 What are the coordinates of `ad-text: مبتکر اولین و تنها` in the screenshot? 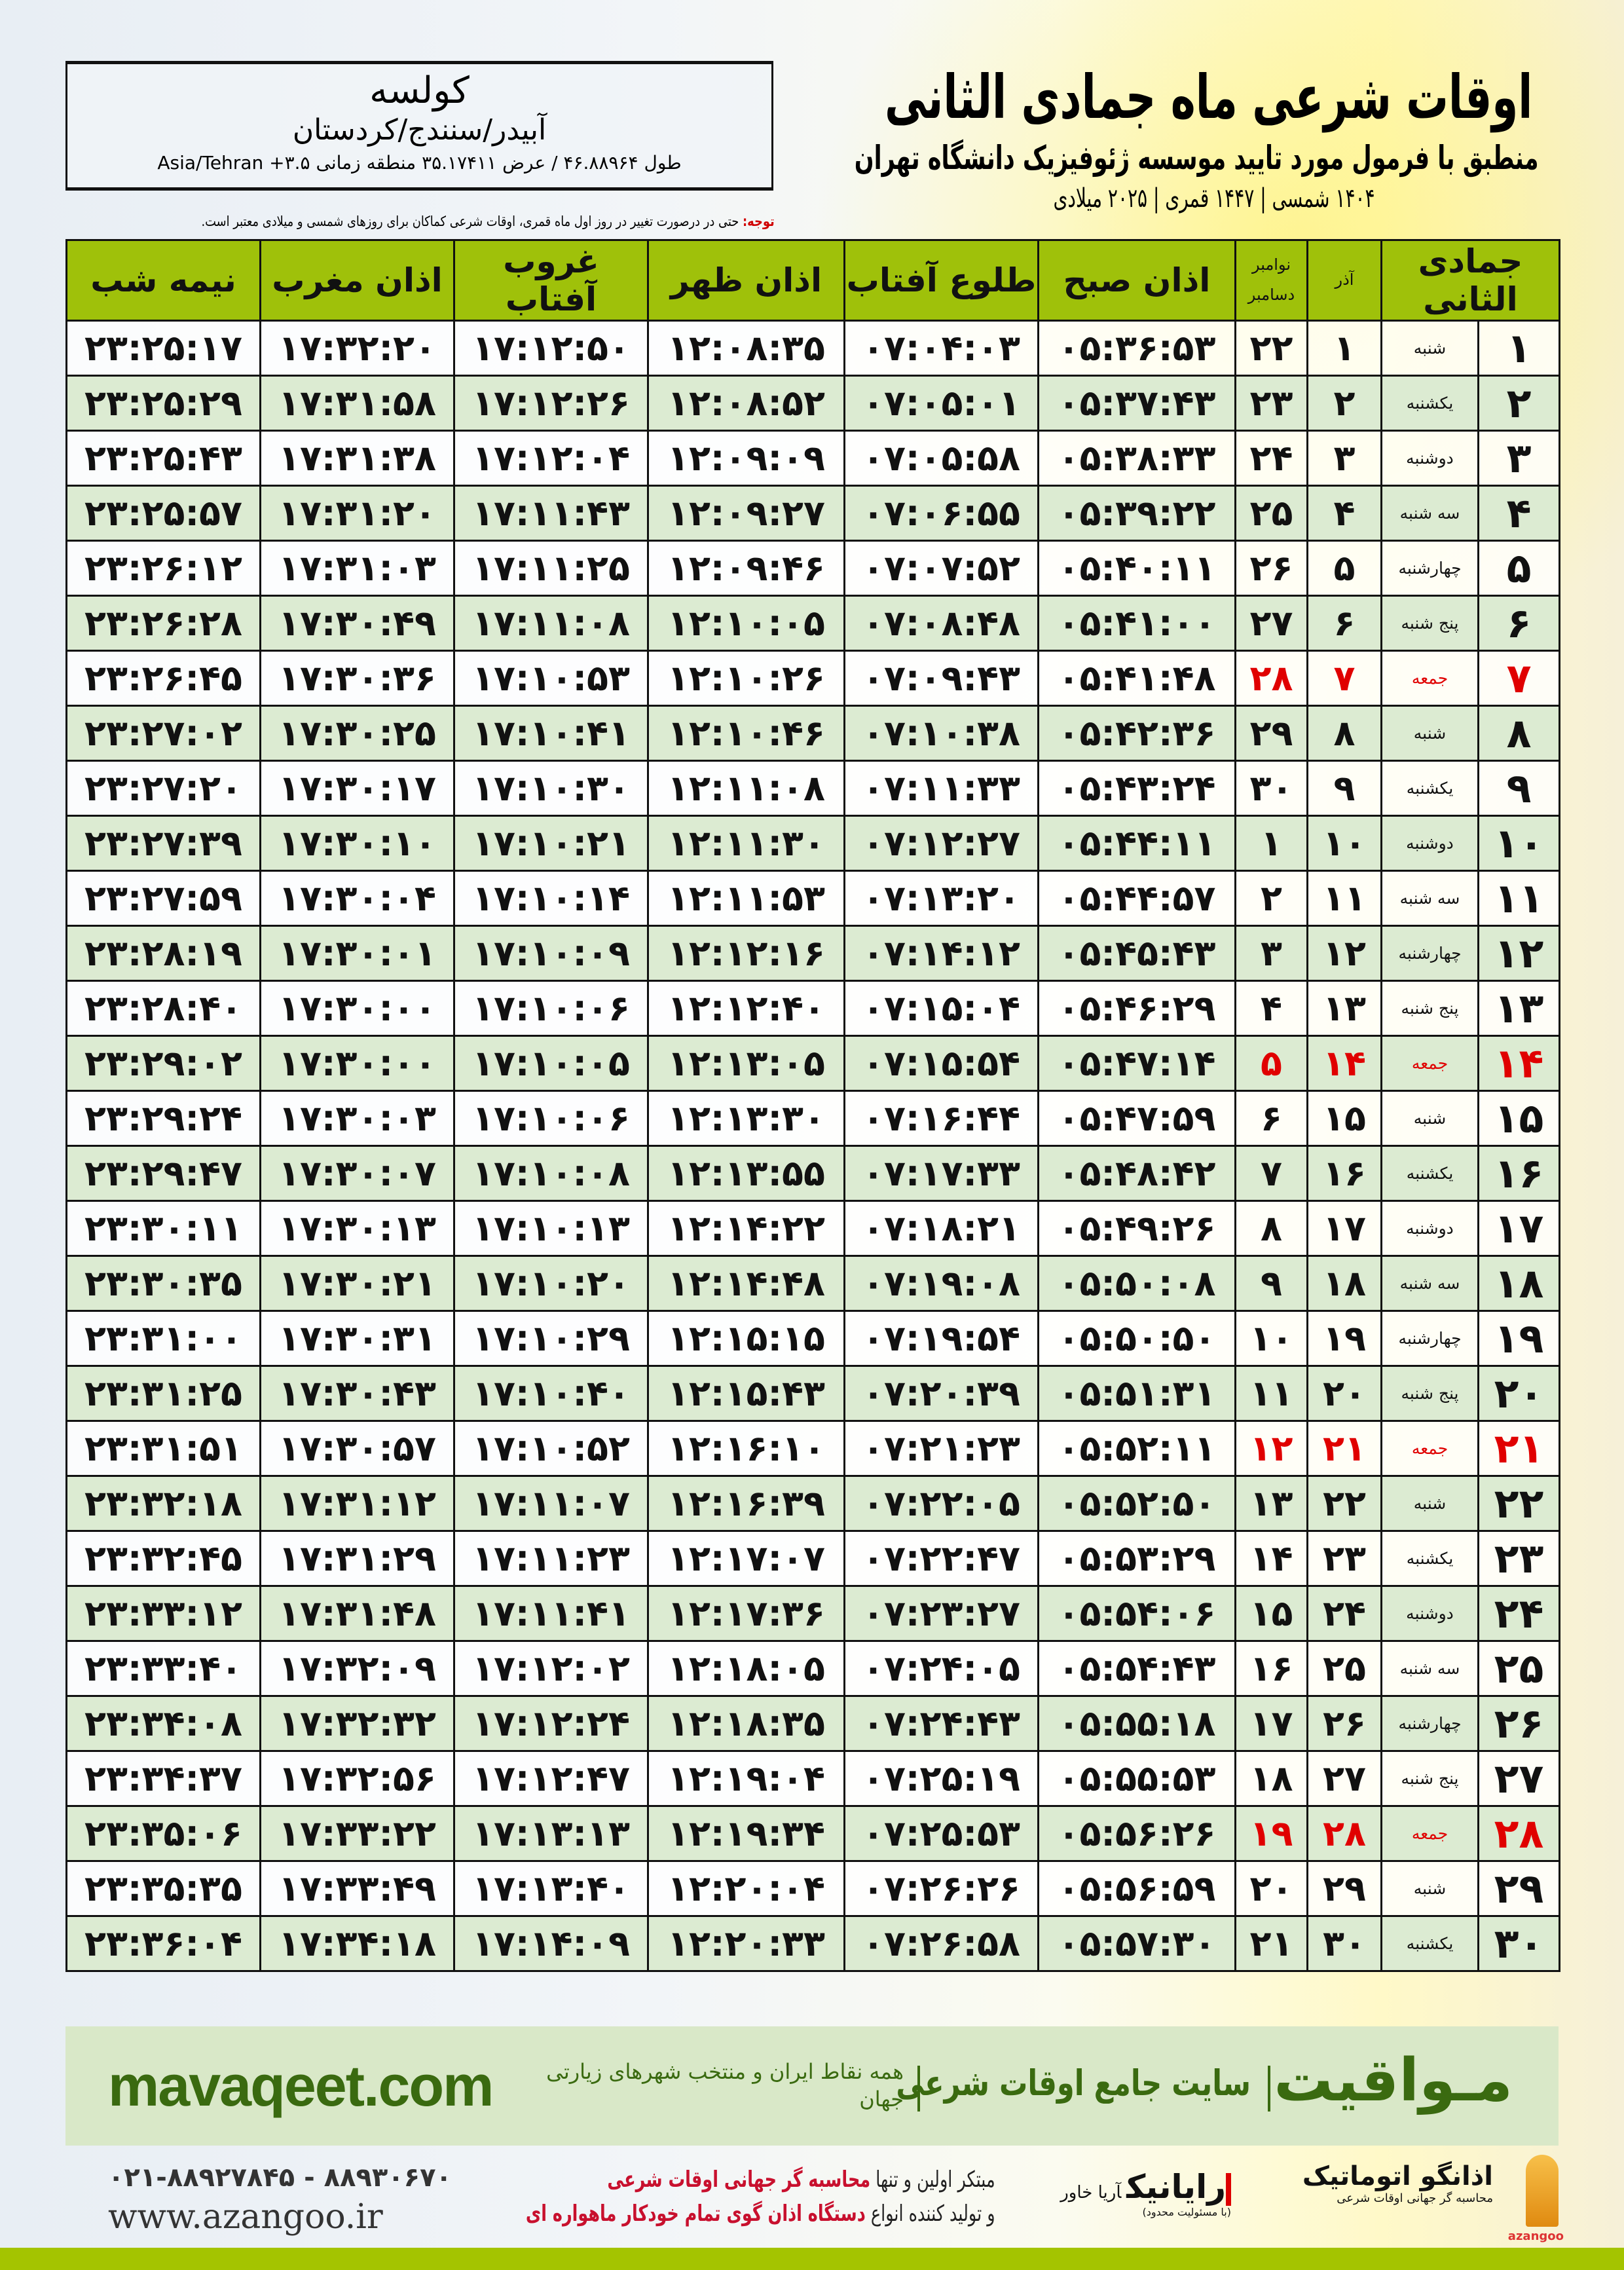 It's located at (932, 2180).